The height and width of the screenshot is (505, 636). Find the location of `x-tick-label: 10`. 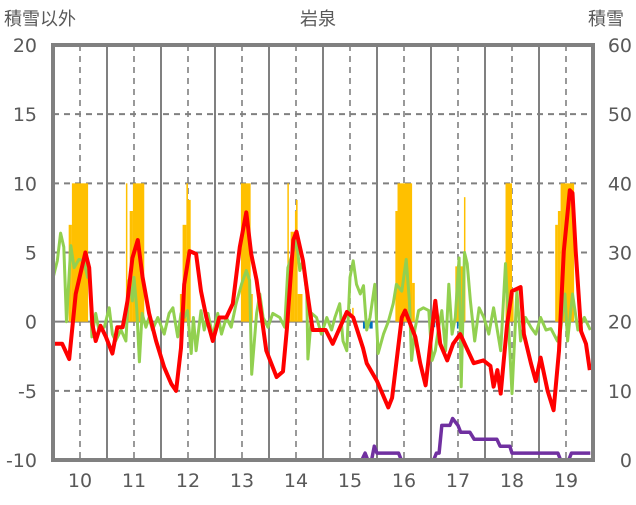

x-tick-label: 10 is located at coordinates (80, 481).